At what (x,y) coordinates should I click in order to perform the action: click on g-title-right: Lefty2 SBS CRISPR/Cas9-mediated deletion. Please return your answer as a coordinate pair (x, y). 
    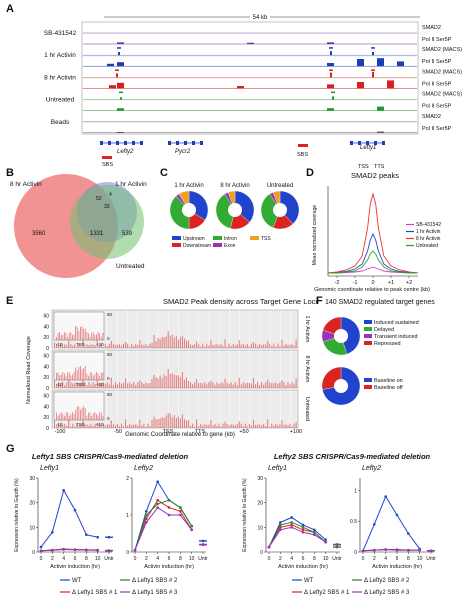
    Looking at the image, I should click on (352, 456).